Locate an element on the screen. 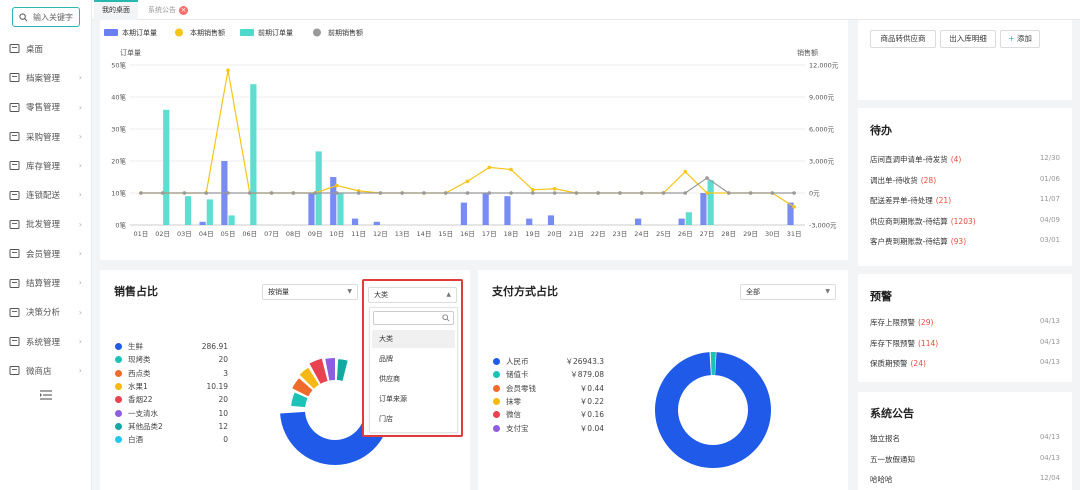 The image size is (1080, 490). close-icon: × is located at coordinates (183, 10).